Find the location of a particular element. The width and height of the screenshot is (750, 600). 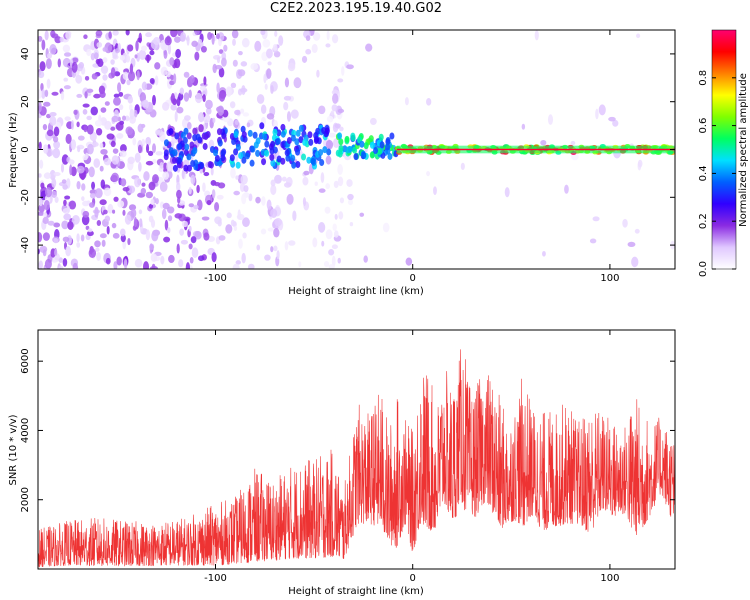

snr-x-label: Height of straight line (km) is located at coordinates (356, 591).